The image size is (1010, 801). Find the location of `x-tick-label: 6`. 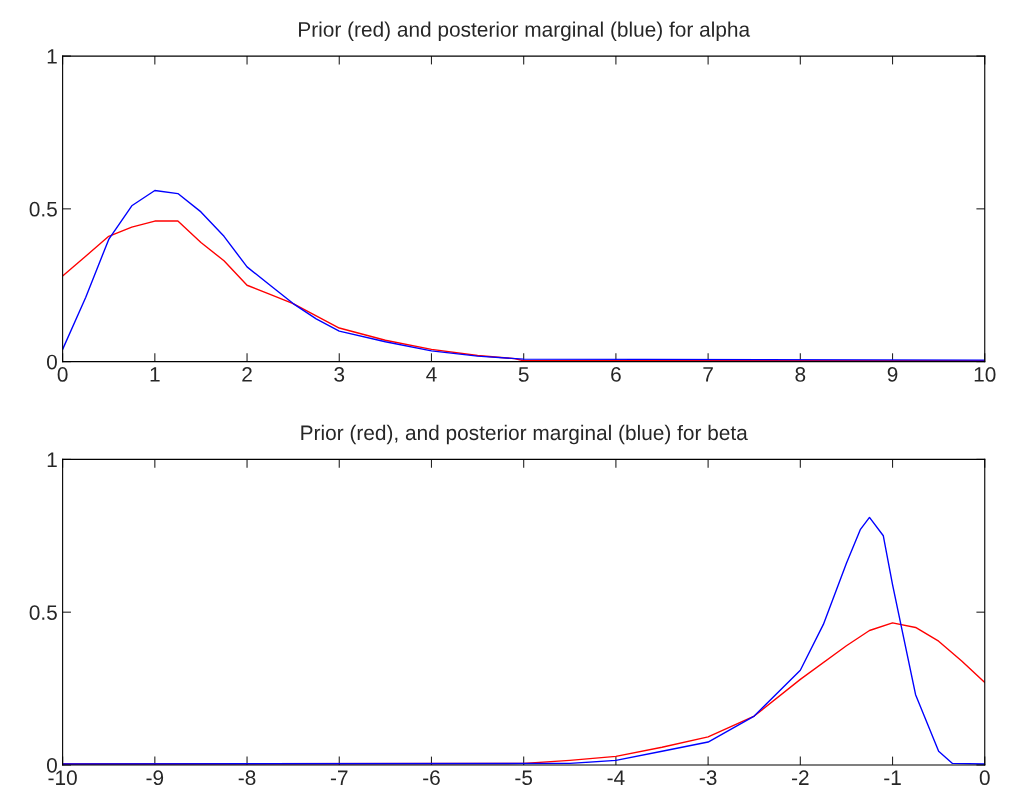

x-tick-label: 6 is located at coordinates (616, 374).